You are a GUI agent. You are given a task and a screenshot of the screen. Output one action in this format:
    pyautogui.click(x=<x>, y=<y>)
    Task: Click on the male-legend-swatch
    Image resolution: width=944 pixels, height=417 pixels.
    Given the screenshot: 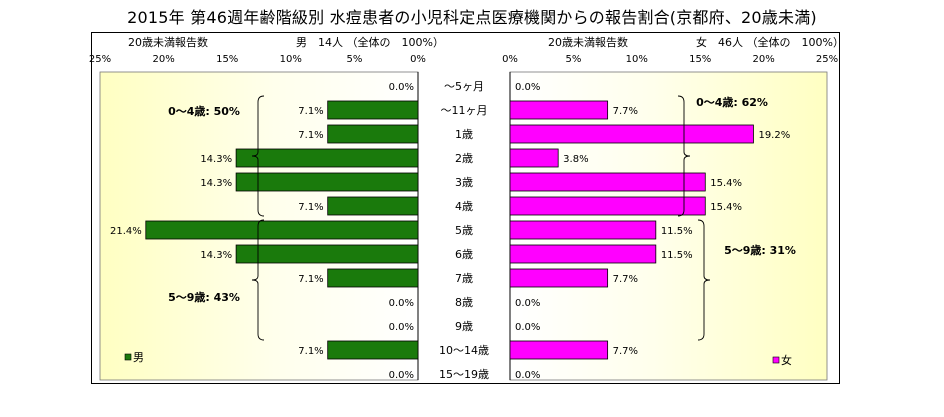 What is the action you would take?
    pyautogui.click(x=128, y=357)
    